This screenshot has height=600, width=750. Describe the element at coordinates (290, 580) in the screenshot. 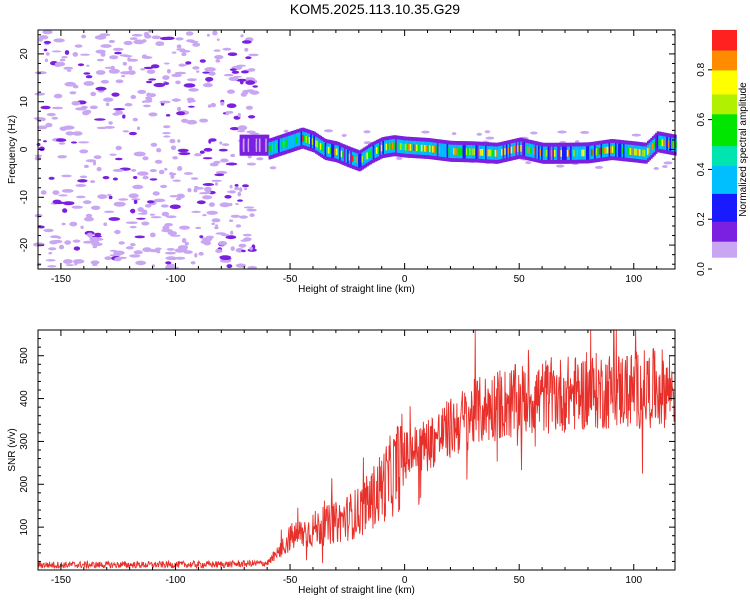

I see `snr-xtick-label: -50` at that location.